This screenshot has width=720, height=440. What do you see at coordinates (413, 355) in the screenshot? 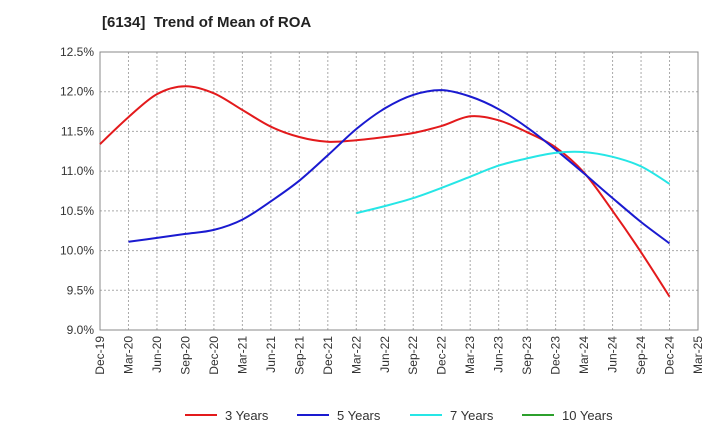
I see `x-tick-label: Sep-22` at bounding box center [413, 355].